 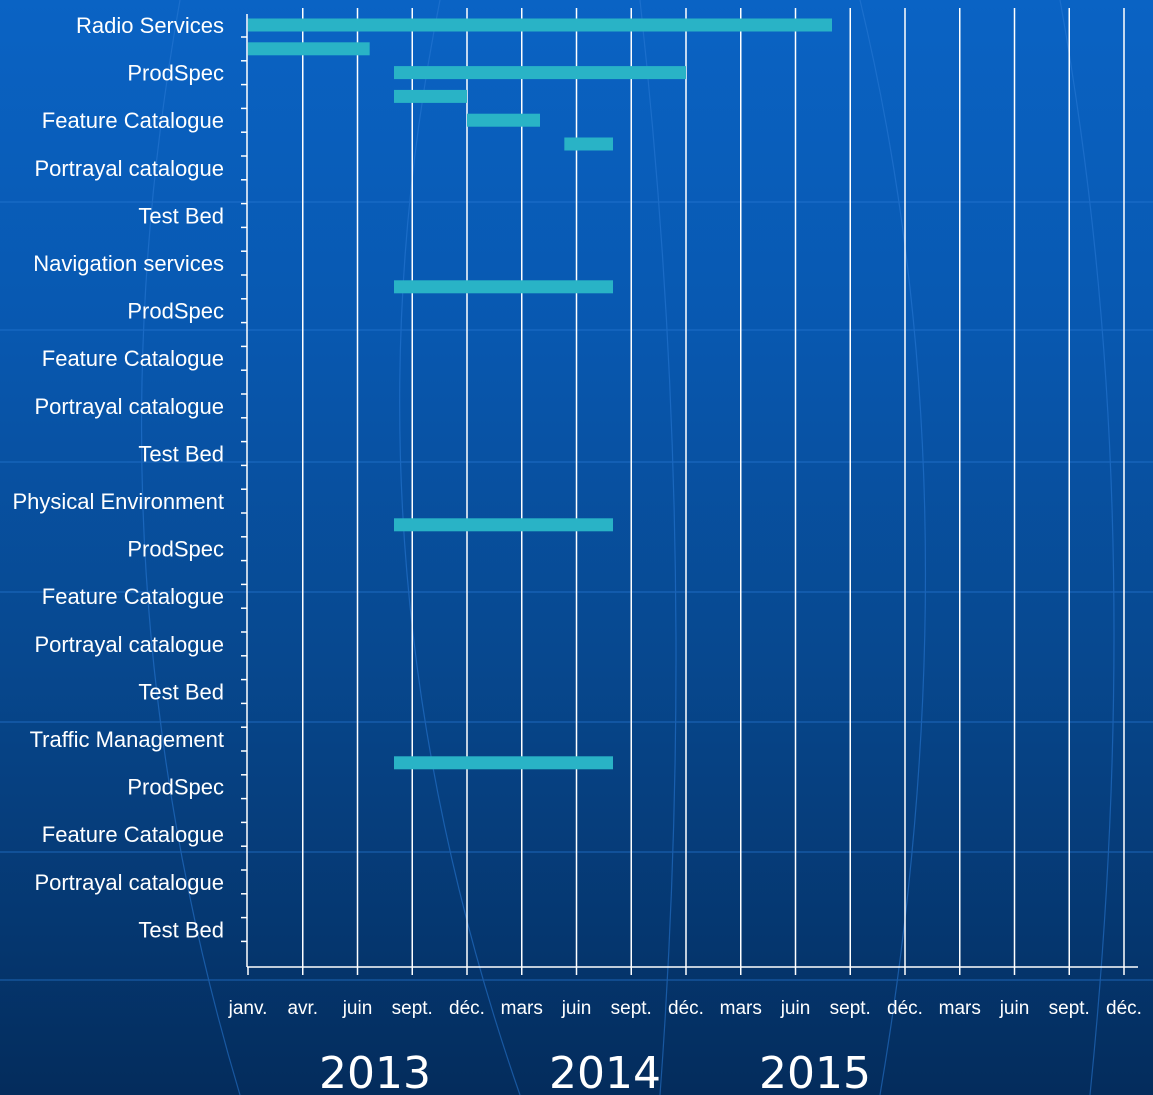 What do you see at coordinates (248, 1008) in the screenshot?
I see `x-tick-label: janv.` at bounding box center [248, 1008].